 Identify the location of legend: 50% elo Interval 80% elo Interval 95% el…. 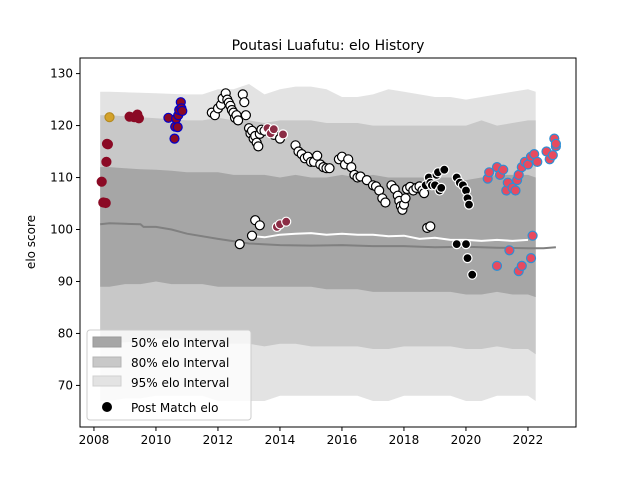
(169, 375).